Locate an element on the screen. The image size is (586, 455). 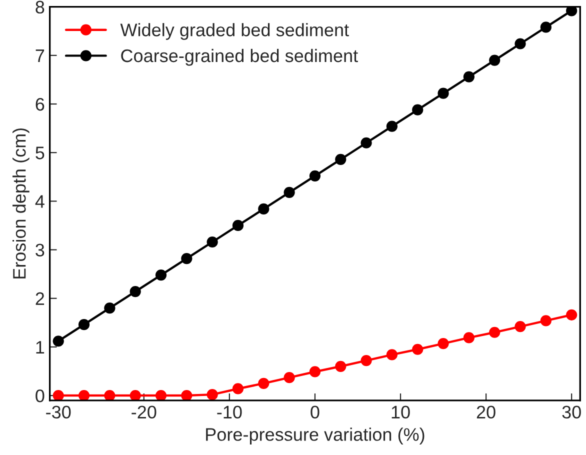
x-tick-label: 30 is located at coordinates (571, 412).